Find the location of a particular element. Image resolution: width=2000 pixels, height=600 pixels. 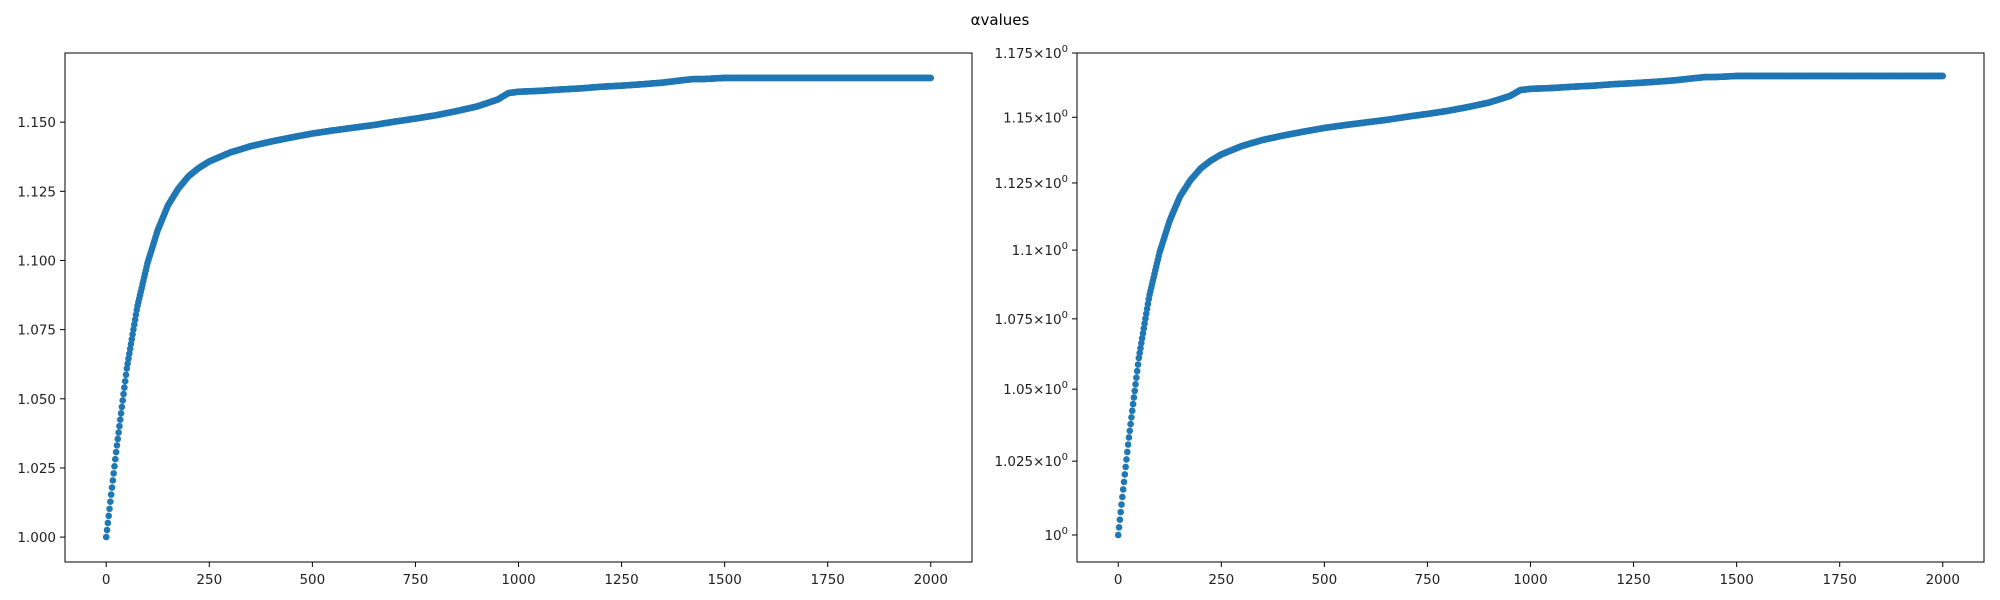

x-tick-label: 1000 is located at coordinates (518, 580).